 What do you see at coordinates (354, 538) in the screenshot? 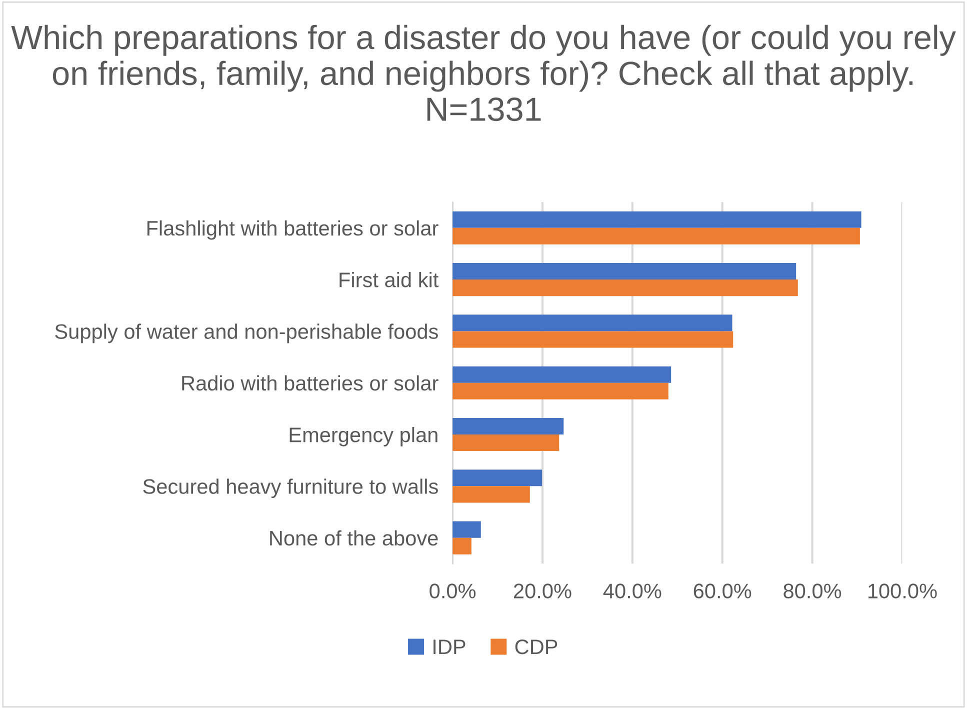
I see `y-tick-label: None of the above` at bounding box center [354, 538].